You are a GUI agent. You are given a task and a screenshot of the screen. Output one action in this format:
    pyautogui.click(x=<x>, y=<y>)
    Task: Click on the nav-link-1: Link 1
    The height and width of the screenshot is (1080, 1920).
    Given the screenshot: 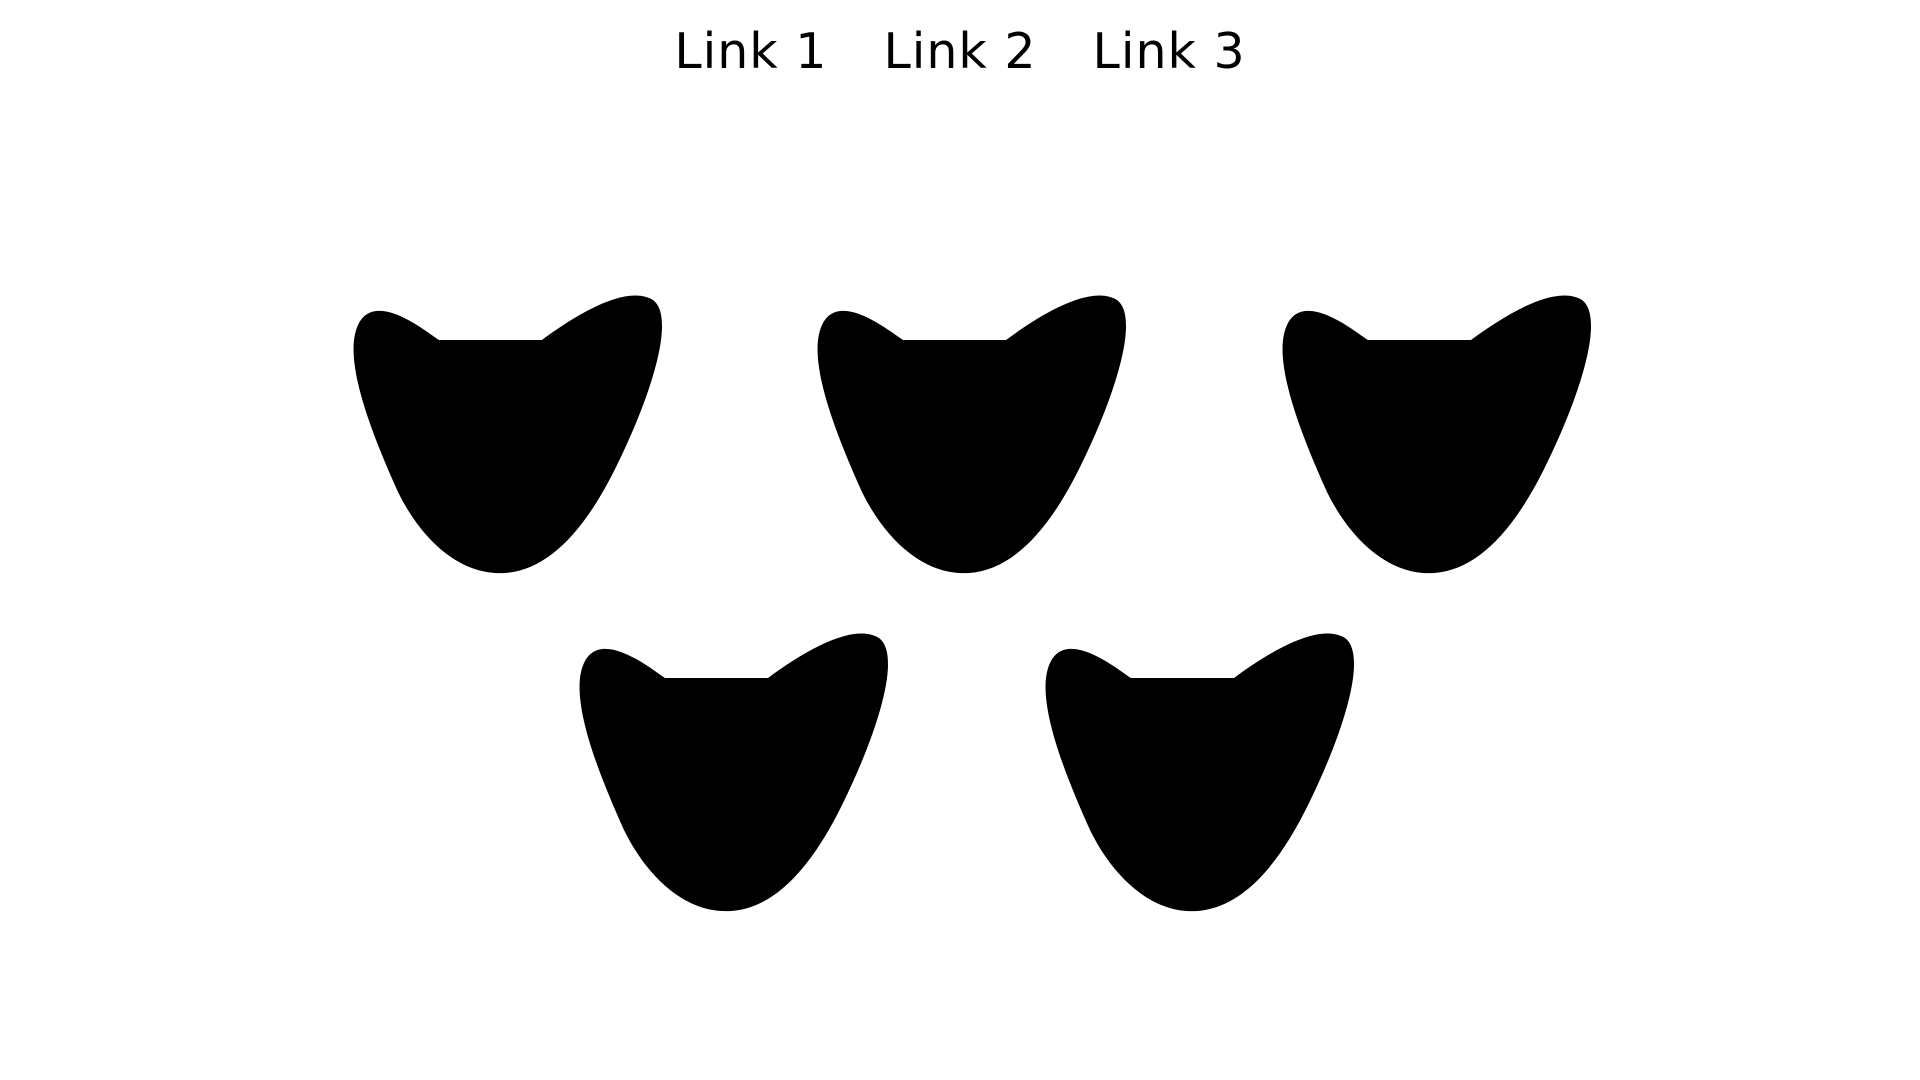 What is the action you would take?
    pyautogui.click(x=751, y=51)
    